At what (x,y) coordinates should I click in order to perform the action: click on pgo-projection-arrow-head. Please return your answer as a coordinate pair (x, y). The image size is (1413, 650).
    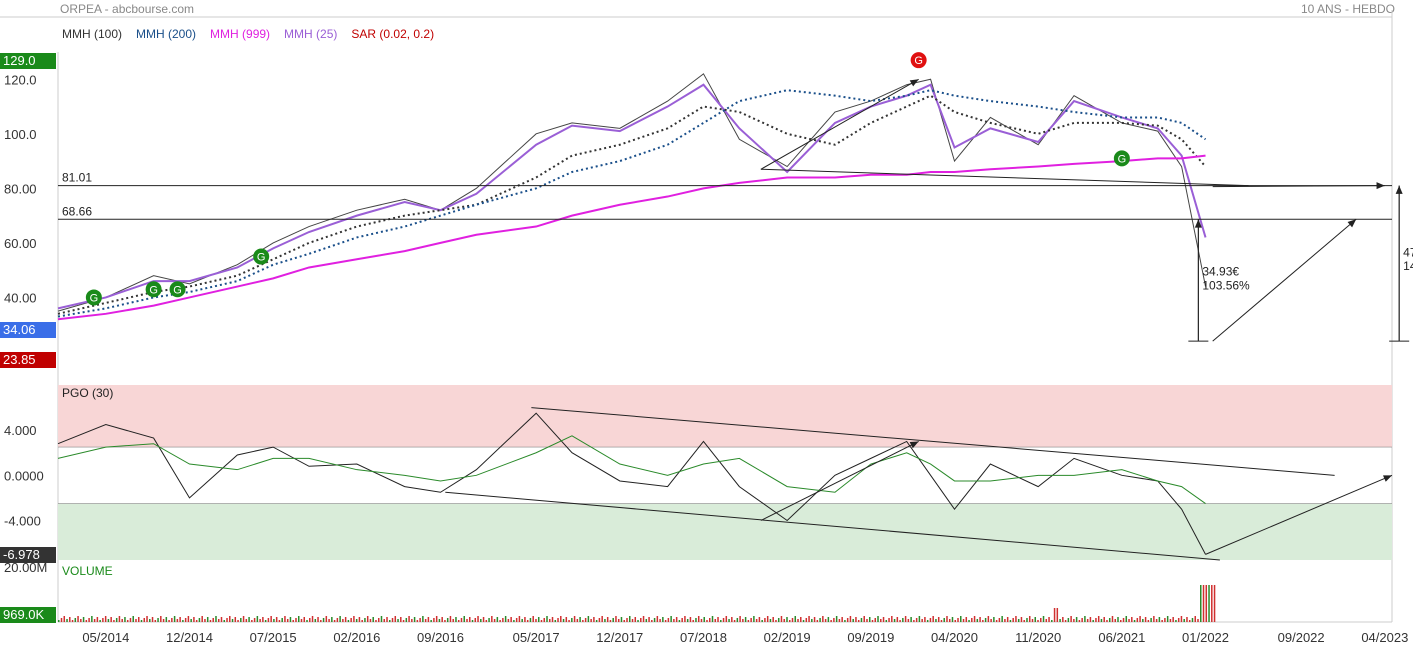
    Looking at the image, I should click on (1387, 478).